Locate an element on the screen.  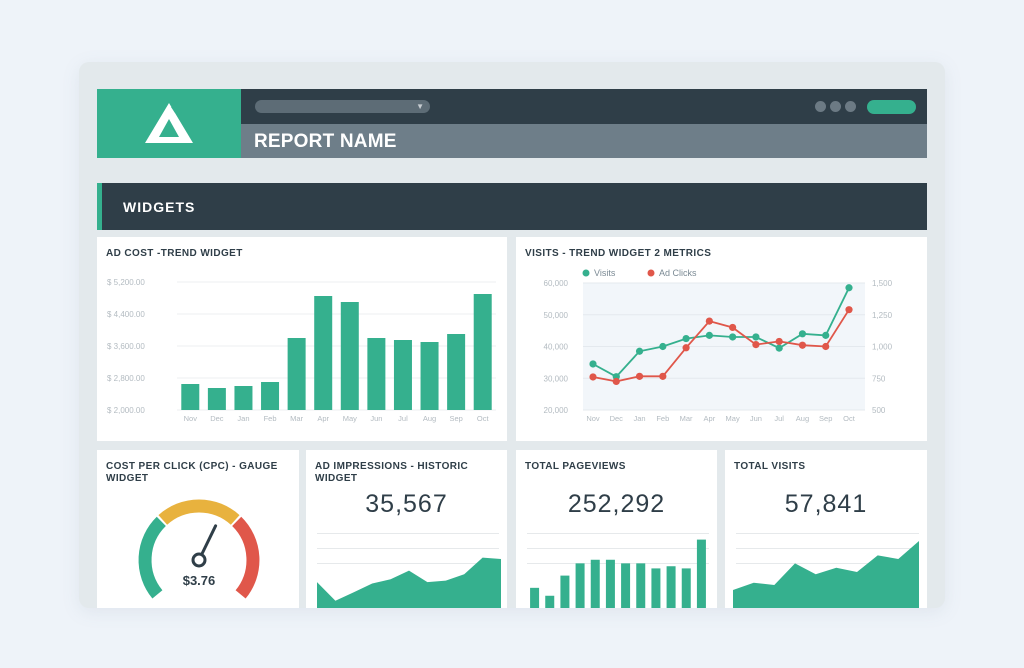
total-visits-widget: TOTAL VISITS 57,841 is located at coordinates (826, 529).